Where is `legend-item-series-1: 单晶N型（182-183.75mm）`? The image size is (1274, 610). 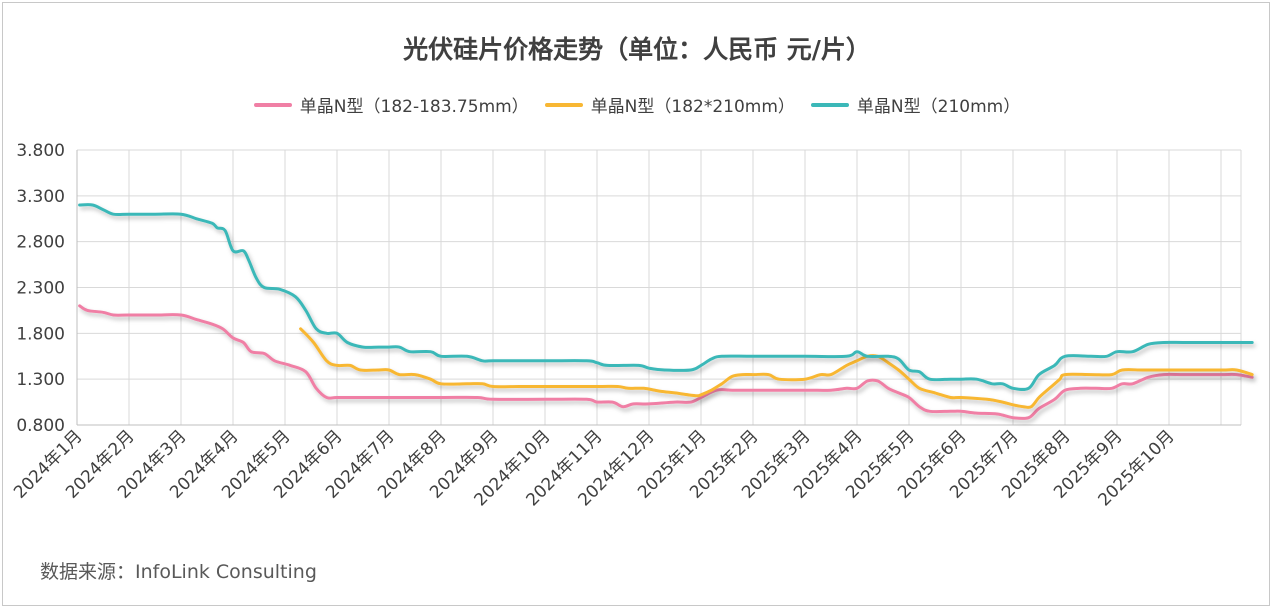 legend-item-series-1: 单晶N型（182-183.75mm） is located at coordinates (391, 104).